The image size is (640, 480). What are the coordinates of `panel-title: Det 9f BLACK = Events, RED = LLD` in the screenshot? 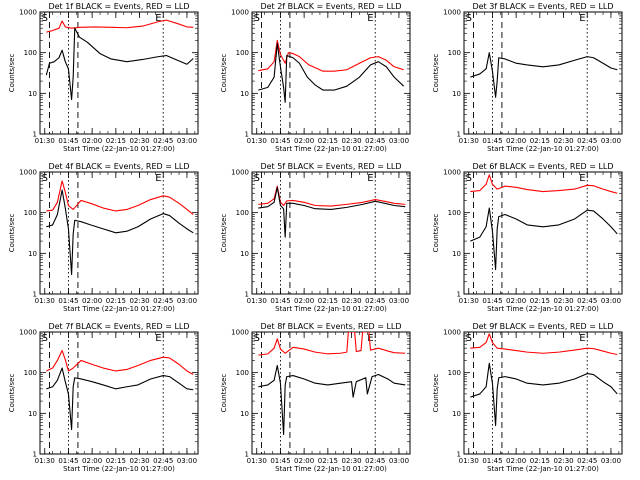 It's located at (542, 326).